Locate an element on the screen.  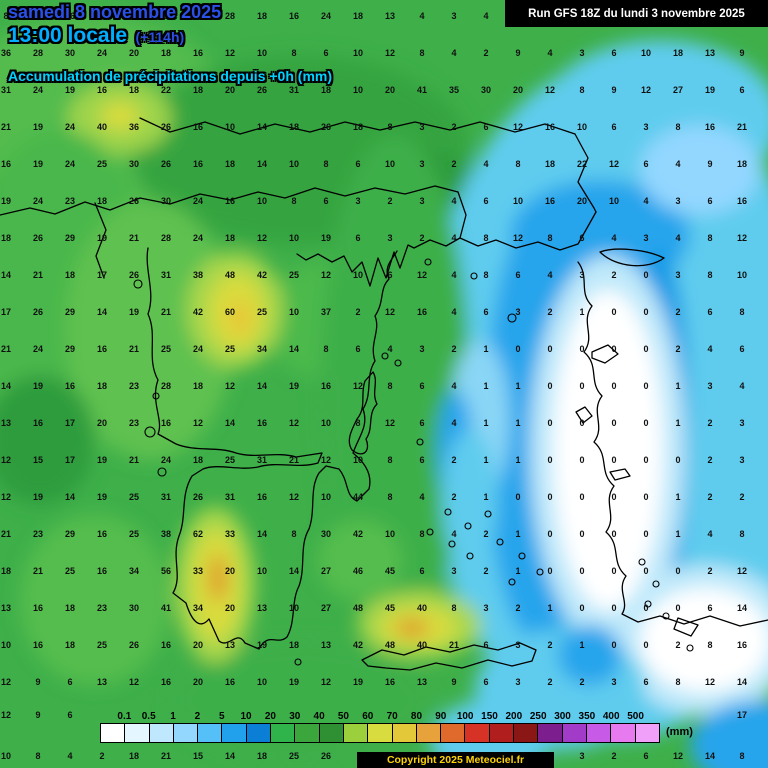
legend-unit: (mm) is located at coordinates (679, 732).